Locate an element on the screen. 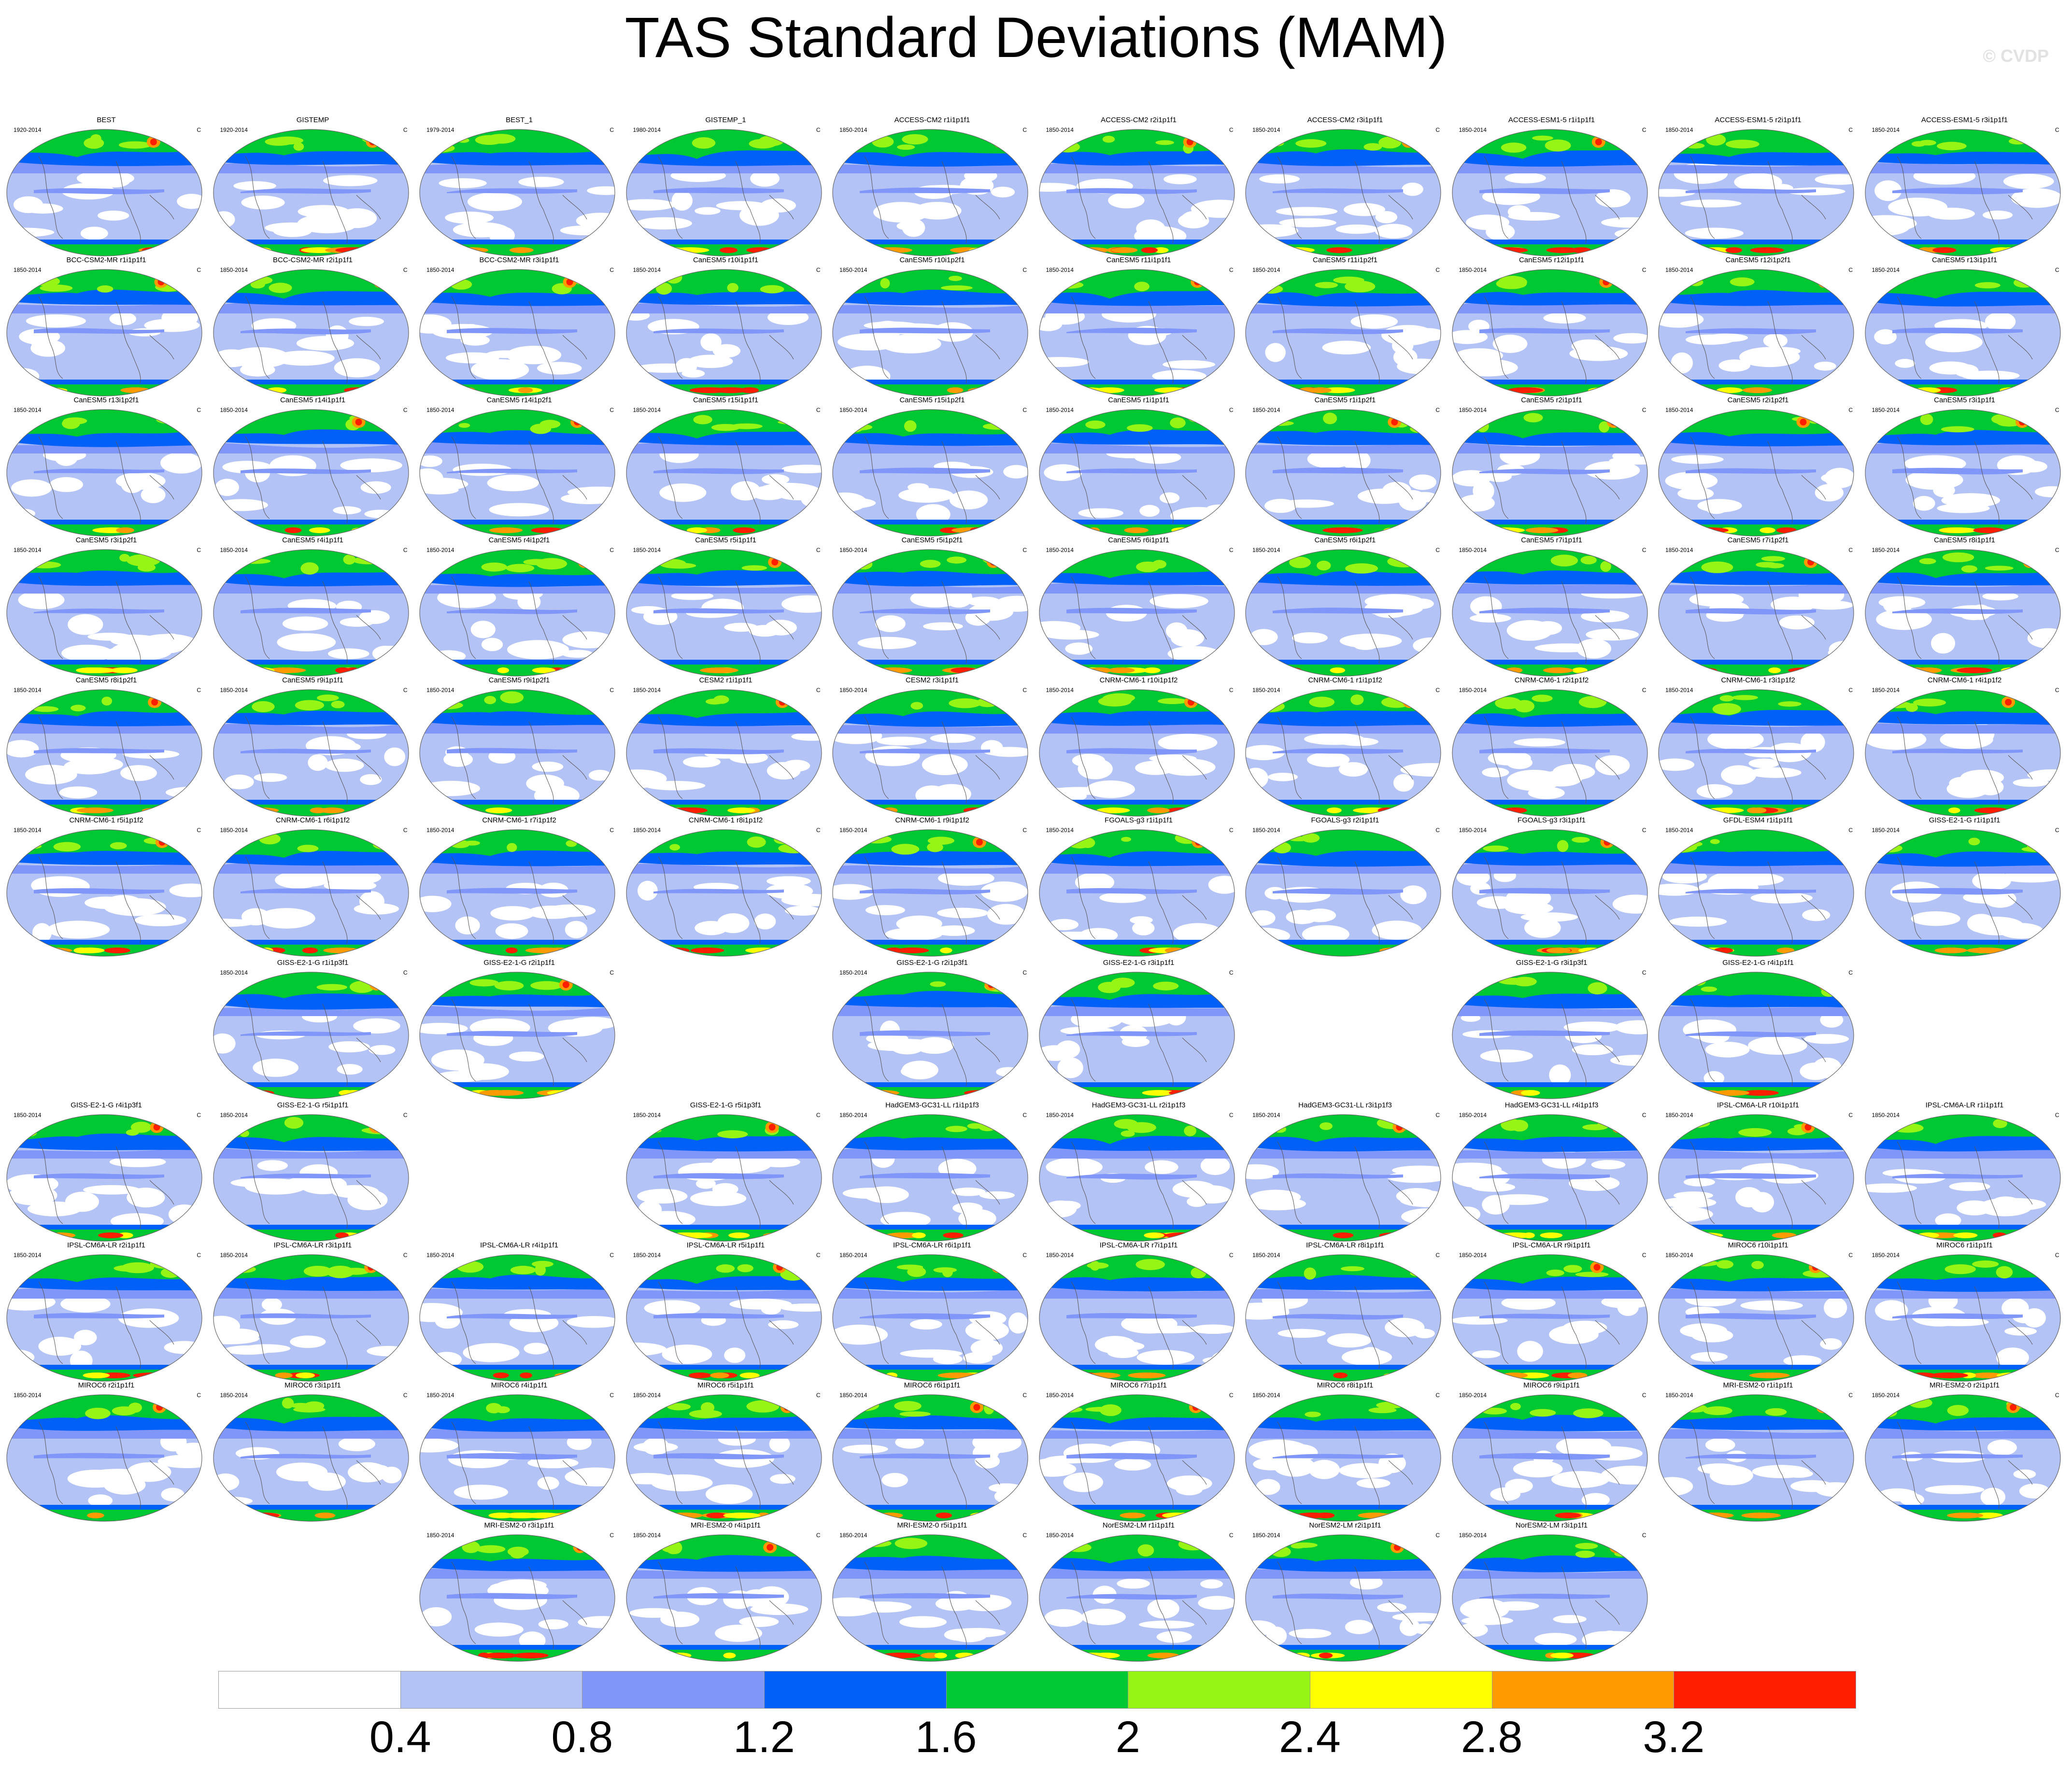 The image size is (2072, 1769). colorbar-tick-label: 0.4 is located at coordinates (400, 1737).